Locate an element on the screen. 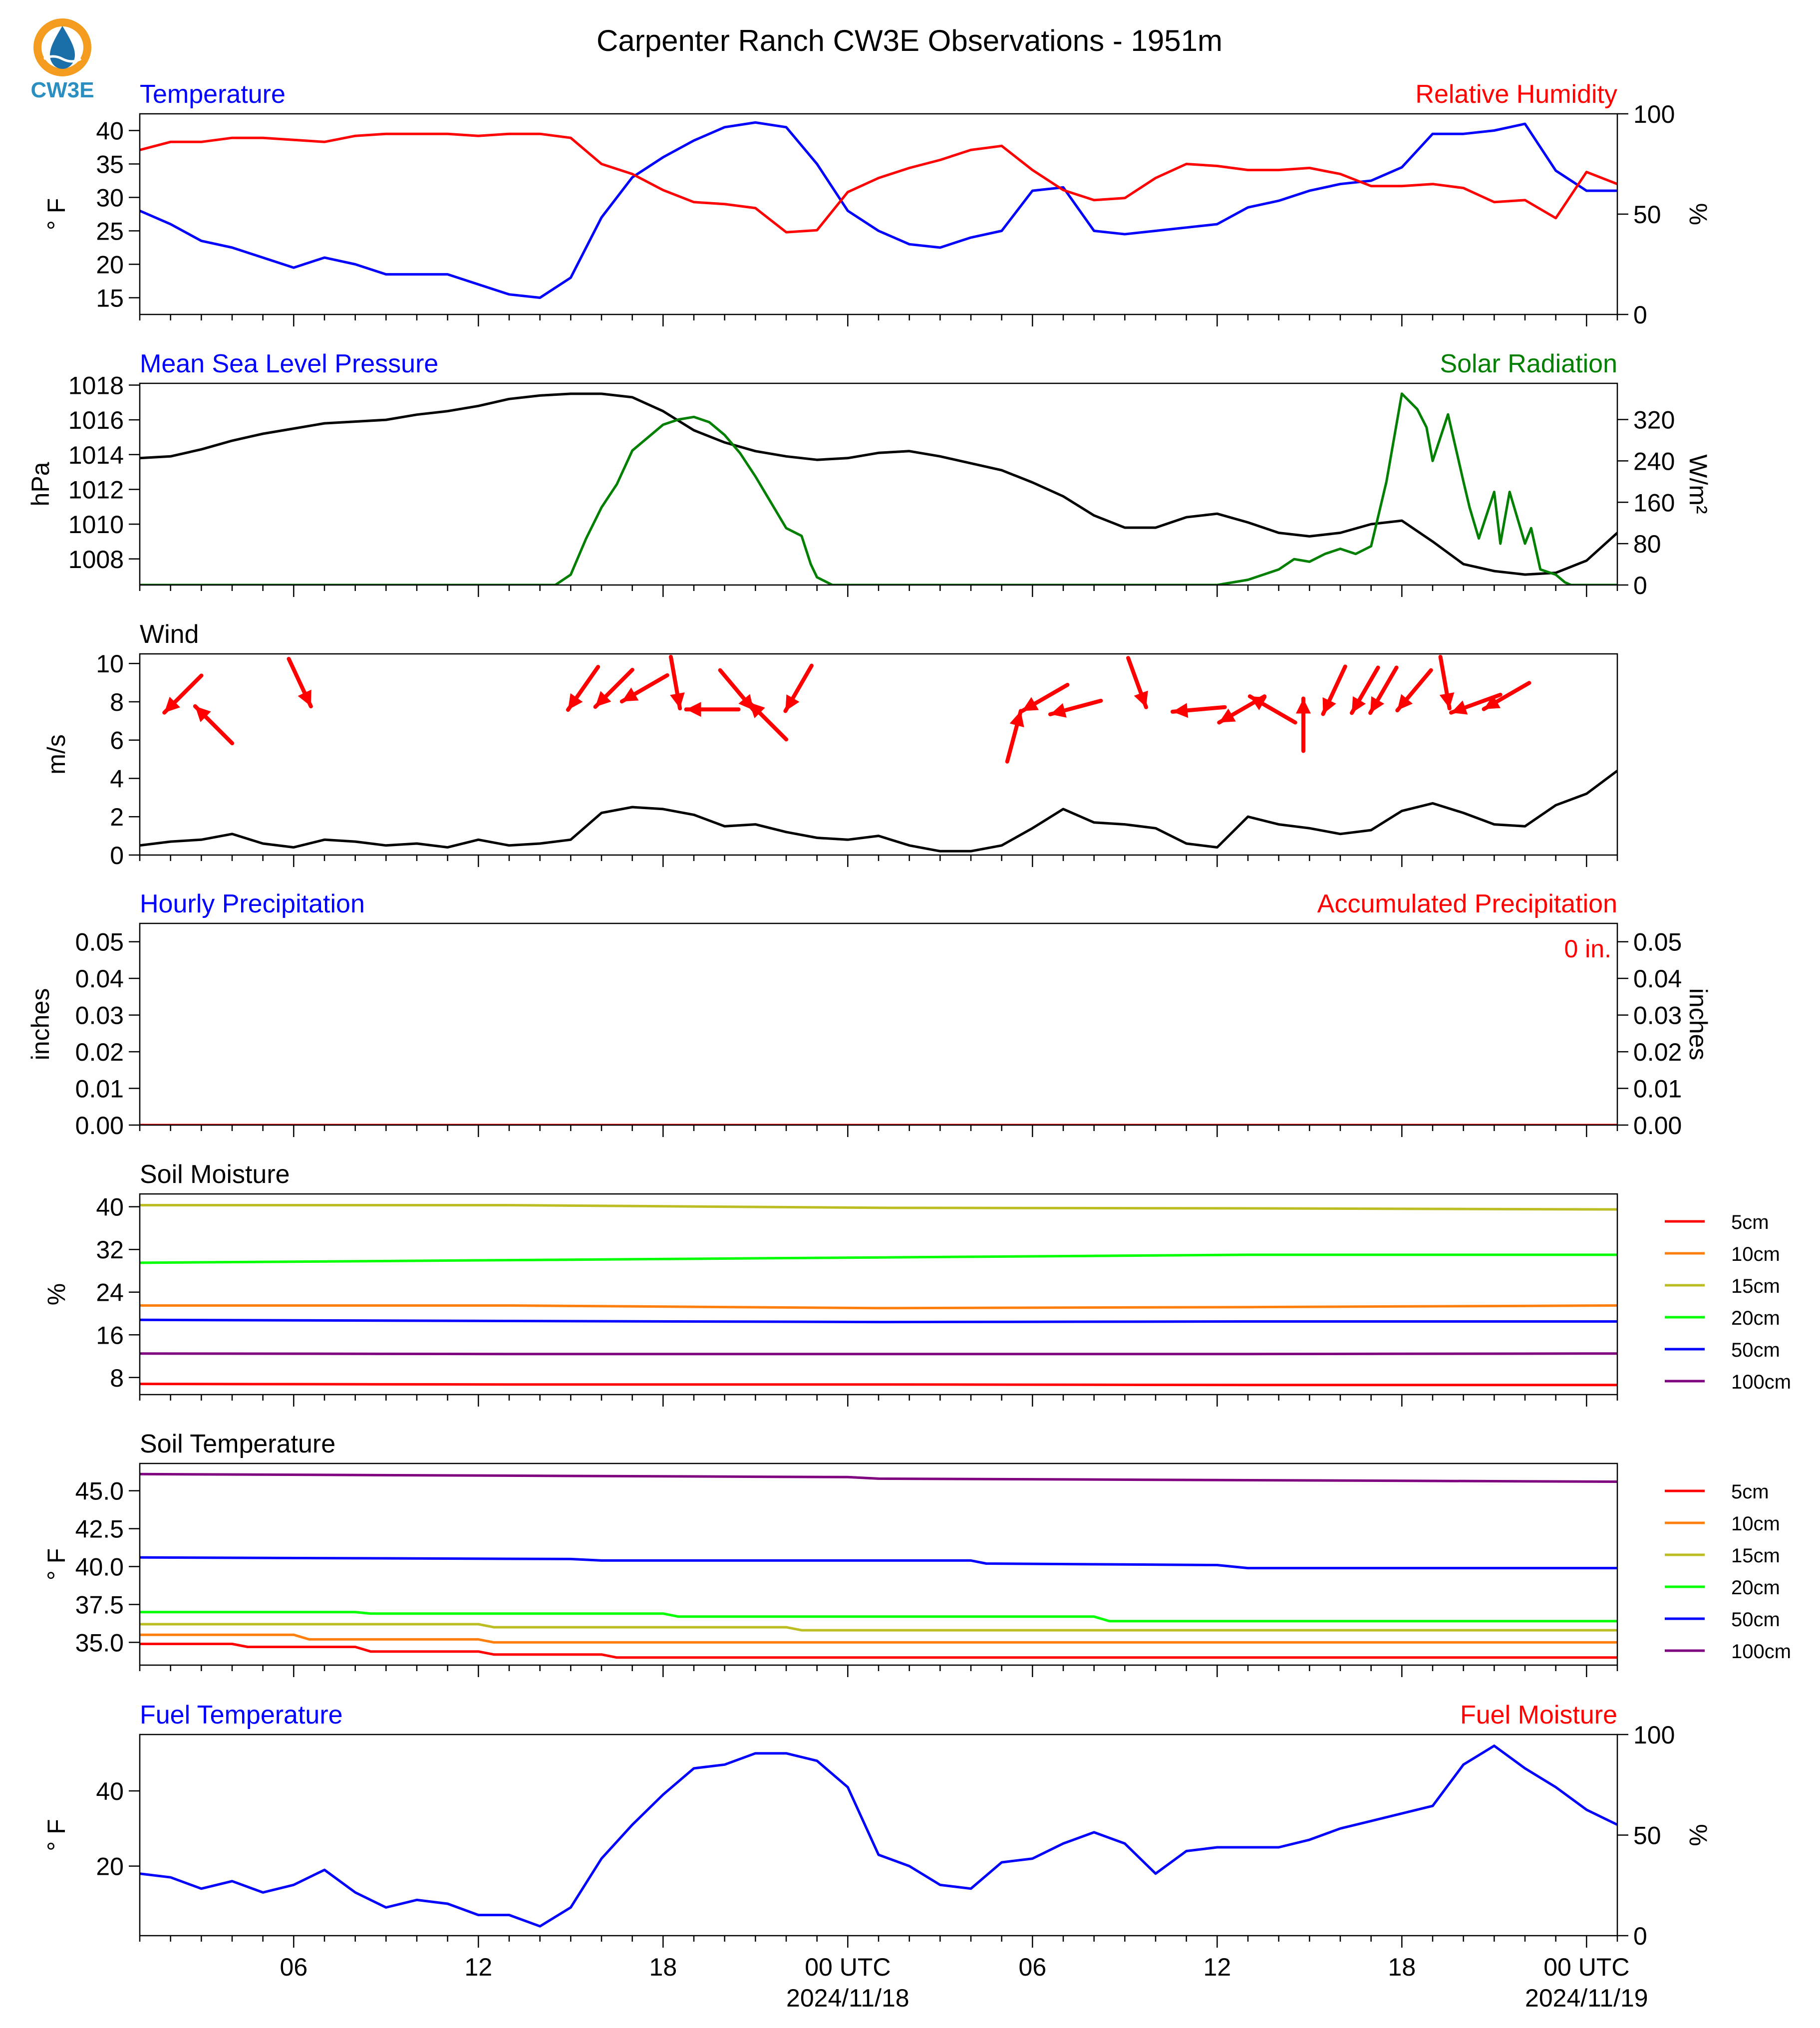 This screenshot has width=1820, height=2028. y-left-tick-label: 1018 is located at coordinates (96, 385).